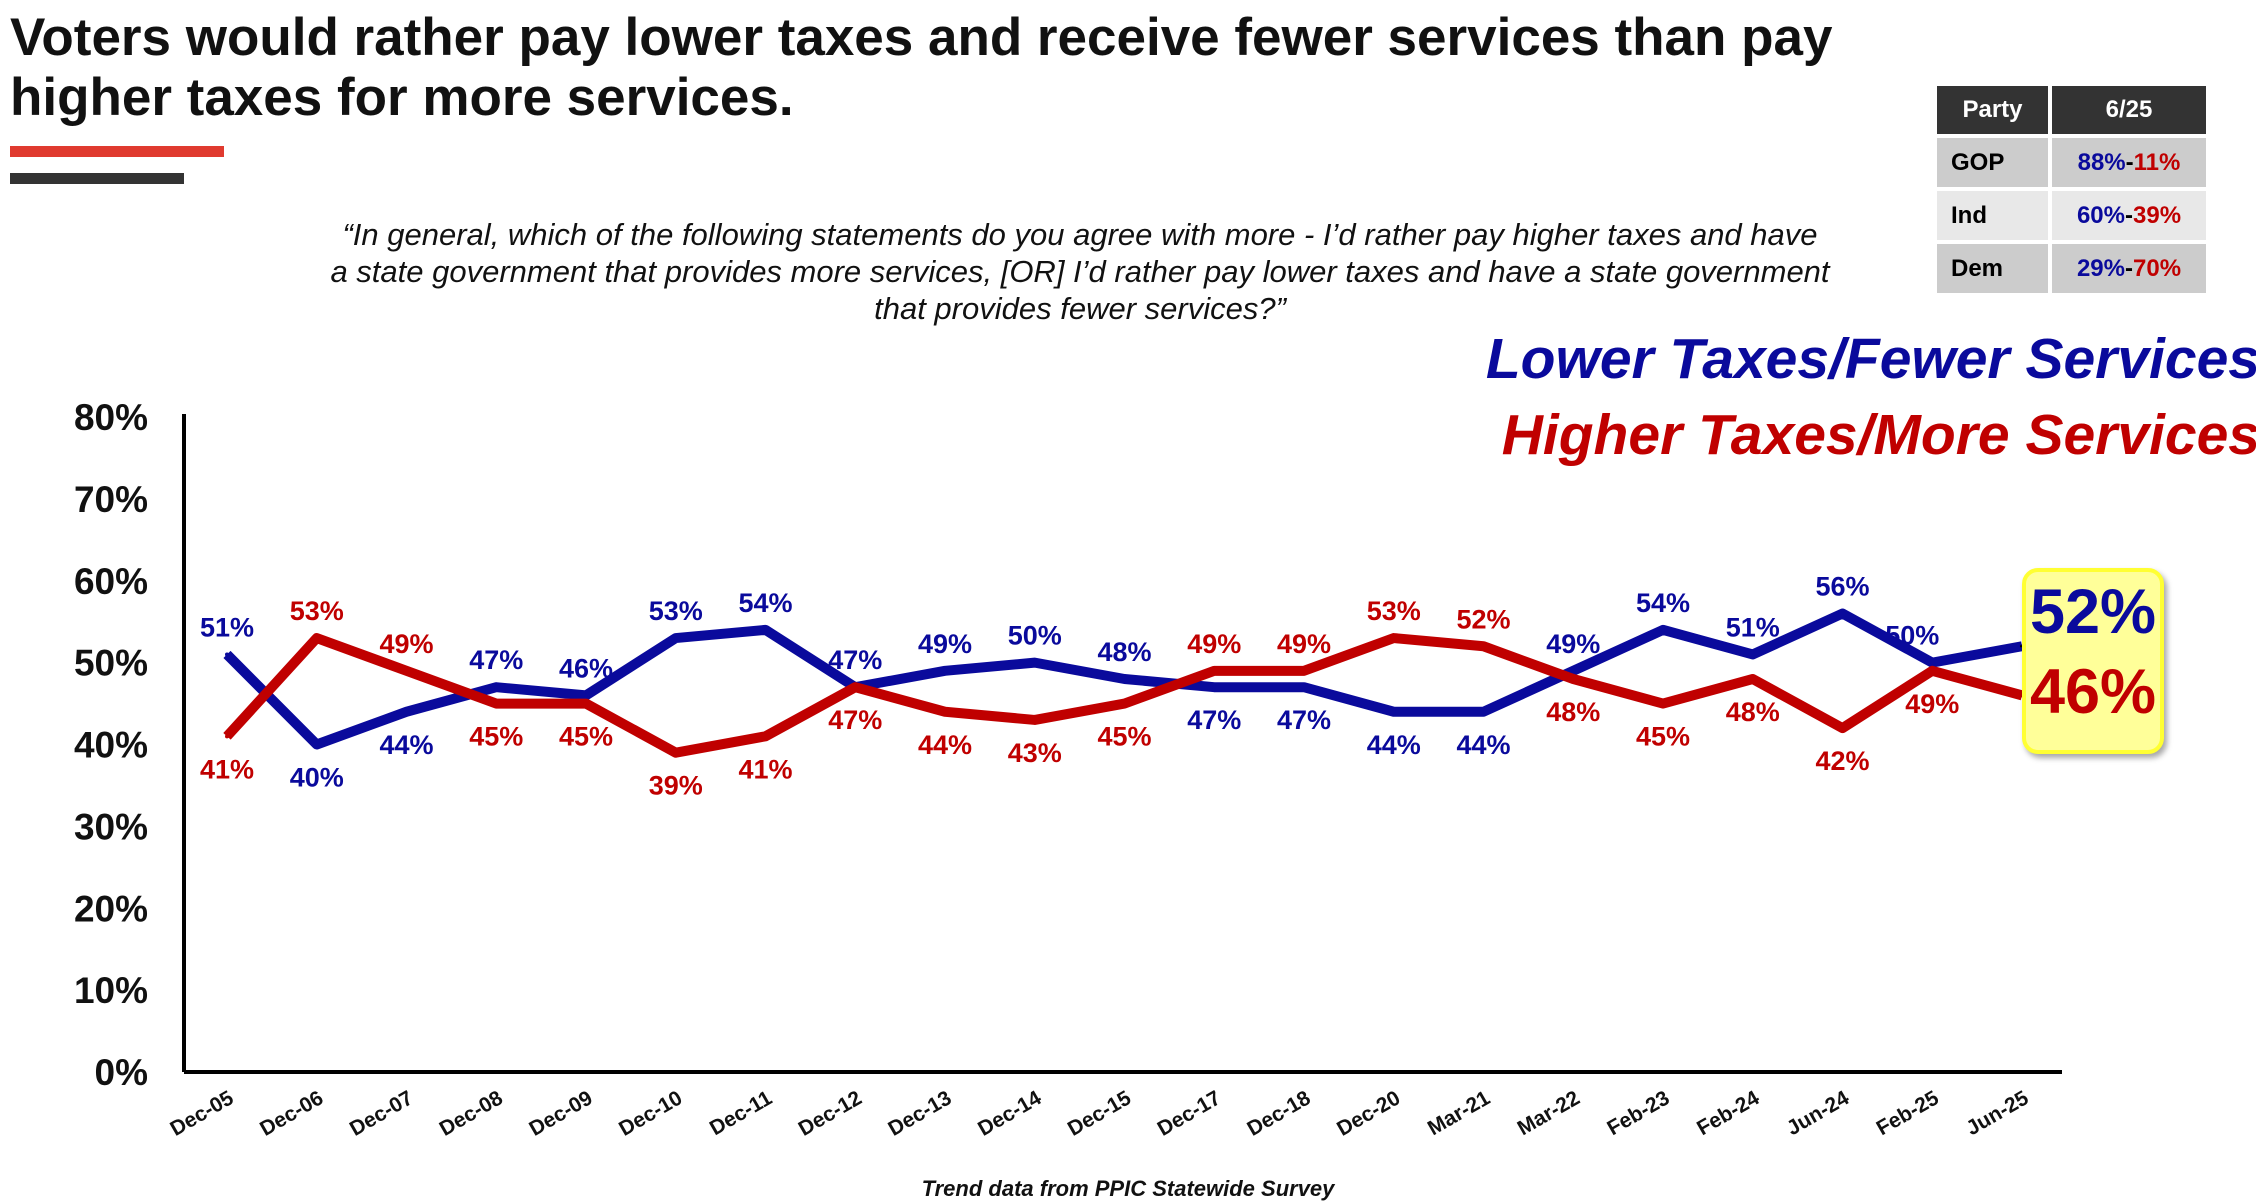 The height and width of the screenshot is (1202, 2256). Describe the element at coordinates (111, 663) in the screenshot. I see `y-tick-label: 50%` at that location.